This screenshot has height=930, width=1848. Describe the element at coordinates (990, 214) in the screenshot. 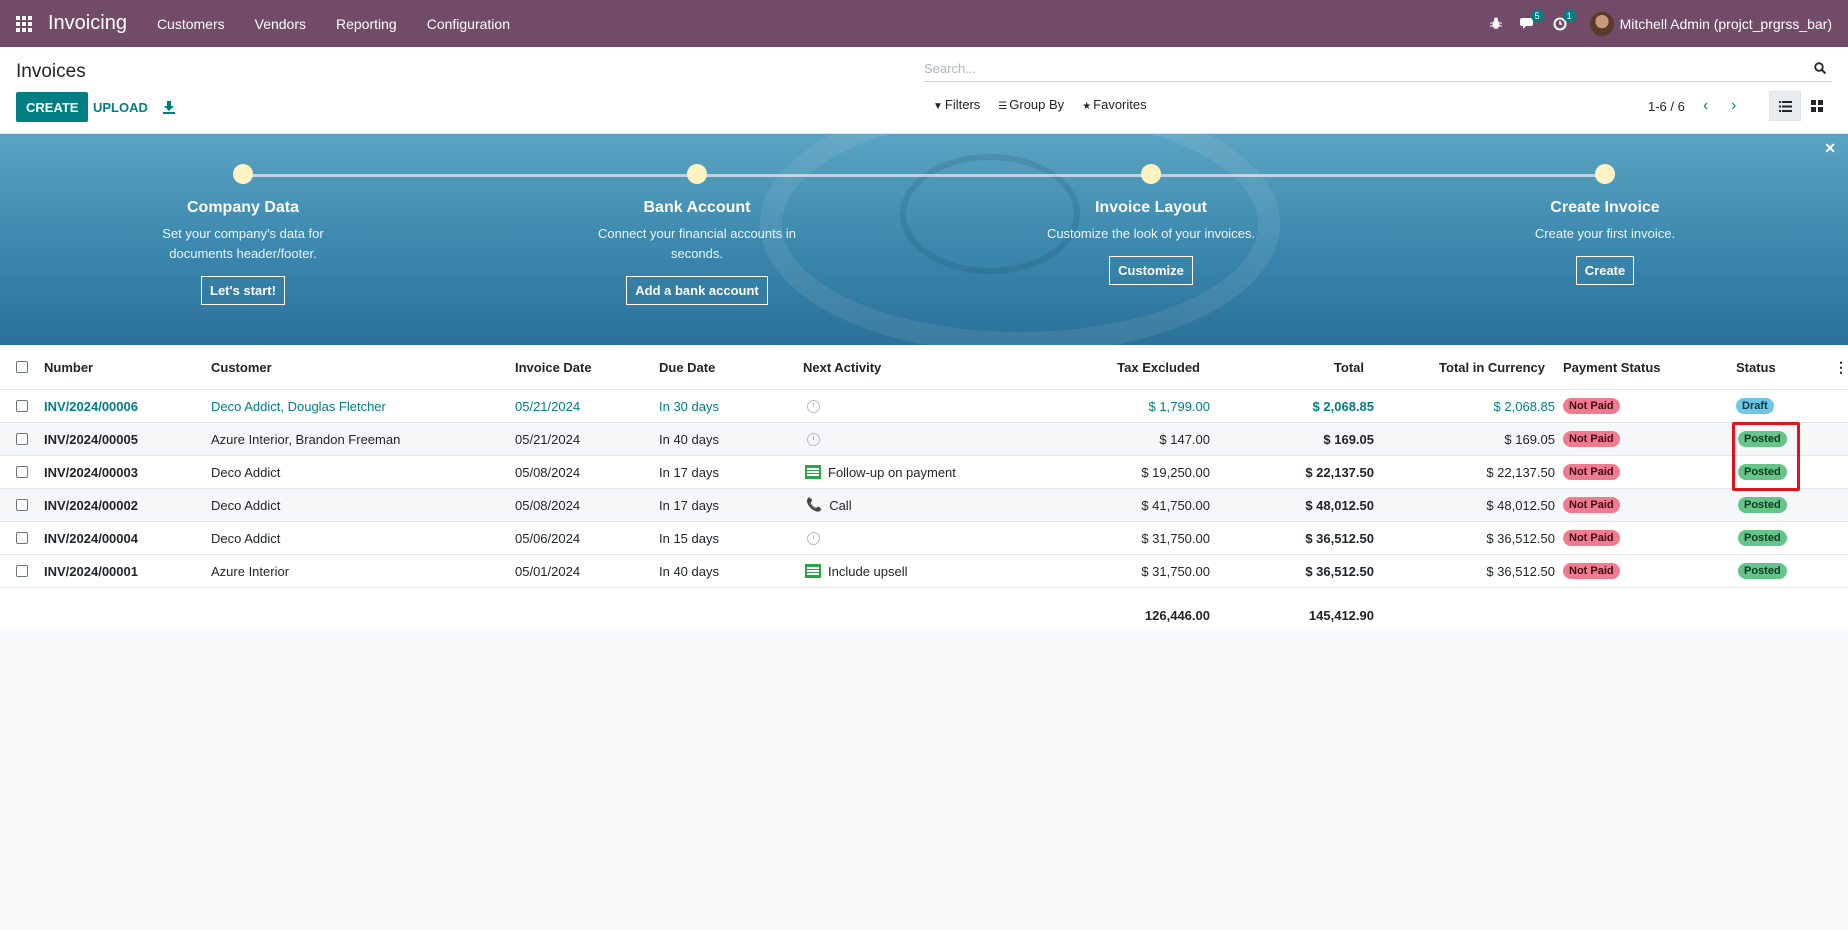

I see `banner-glasses-decoration` at that location.